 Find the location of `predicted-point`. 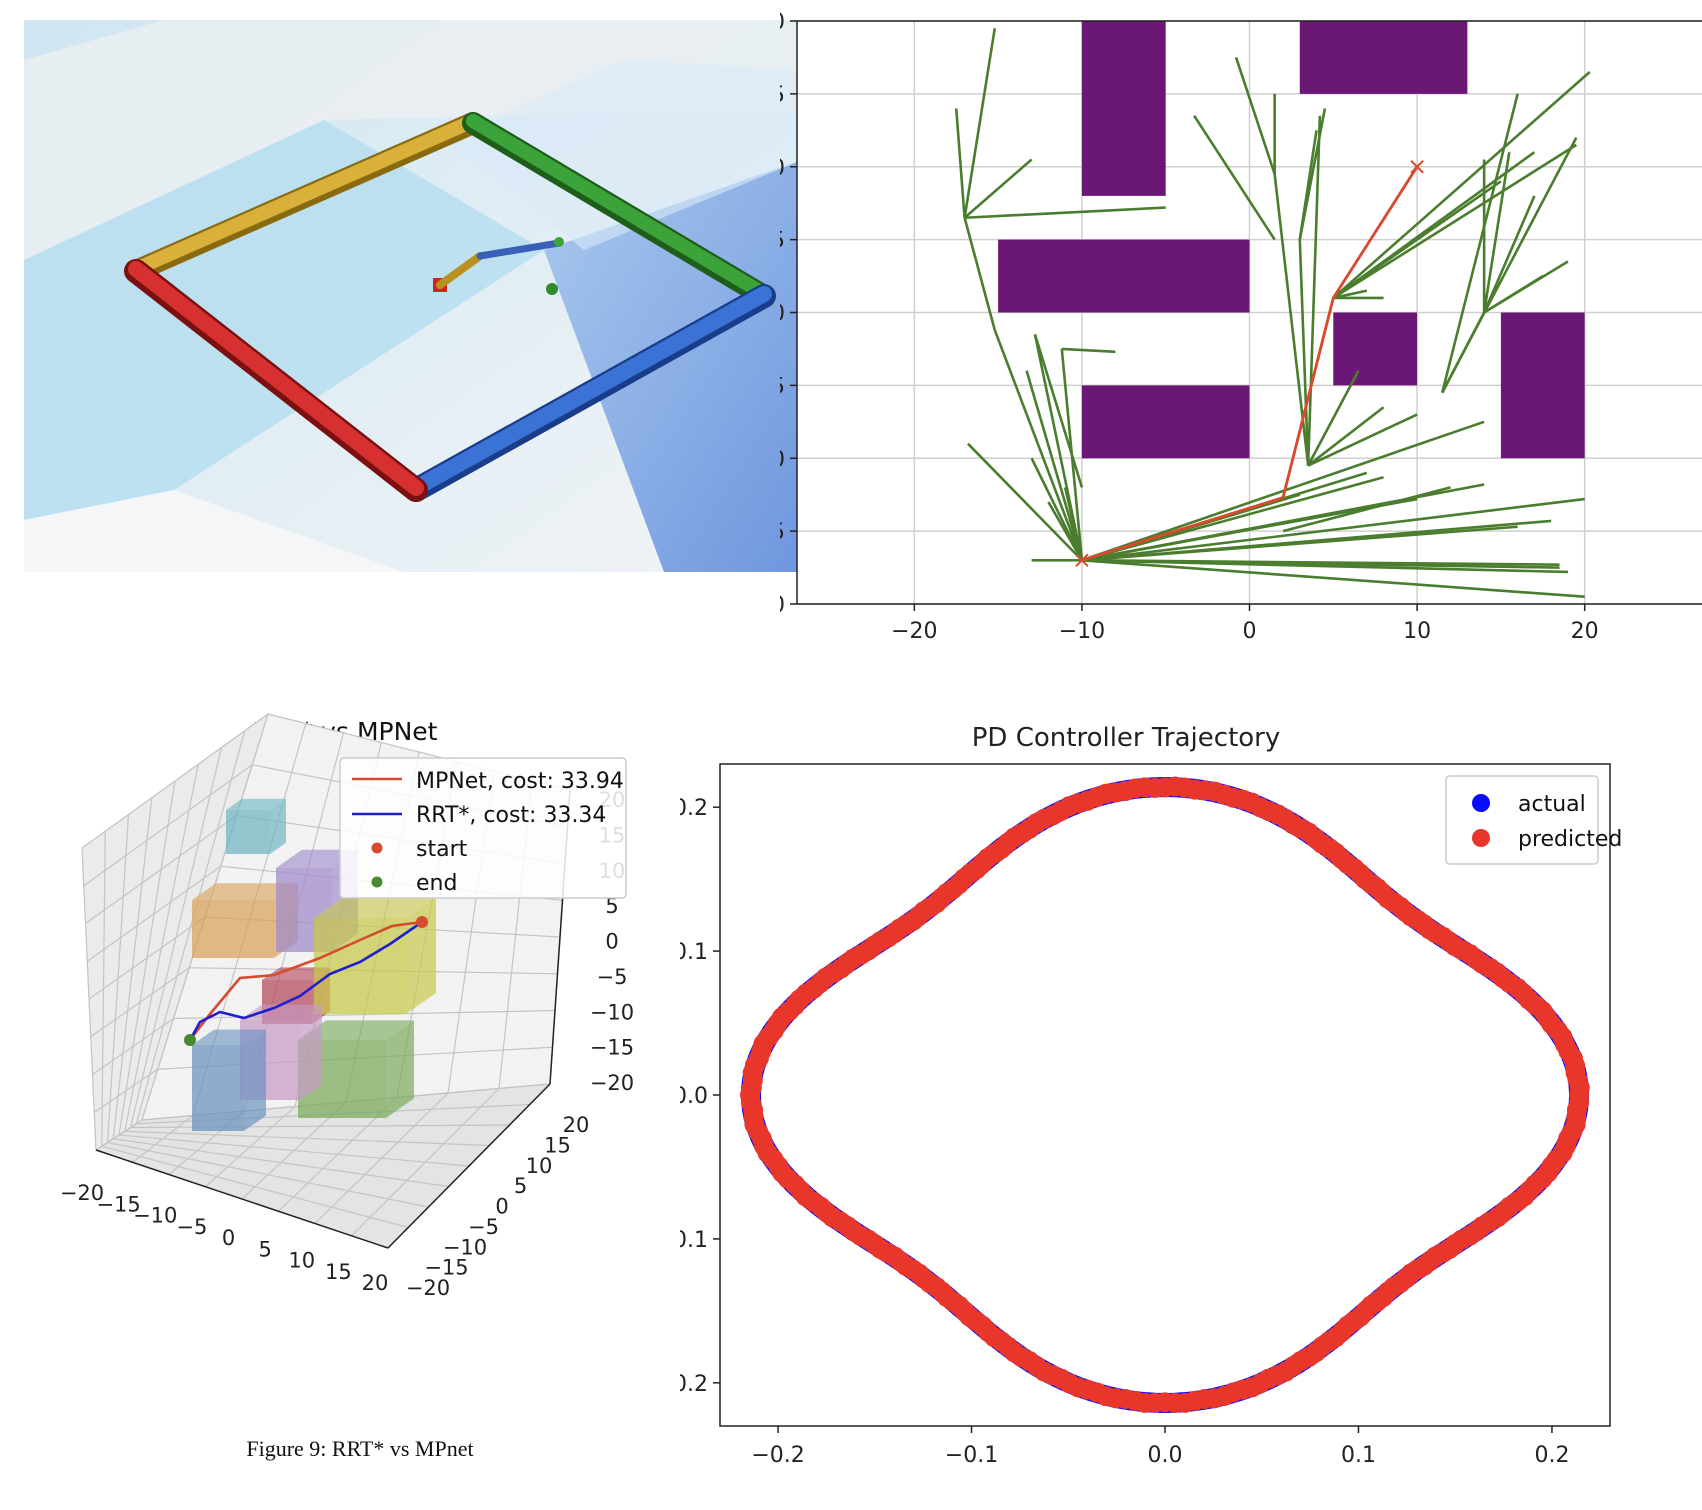

predicted-point is located at coordinates (1579, 1102).